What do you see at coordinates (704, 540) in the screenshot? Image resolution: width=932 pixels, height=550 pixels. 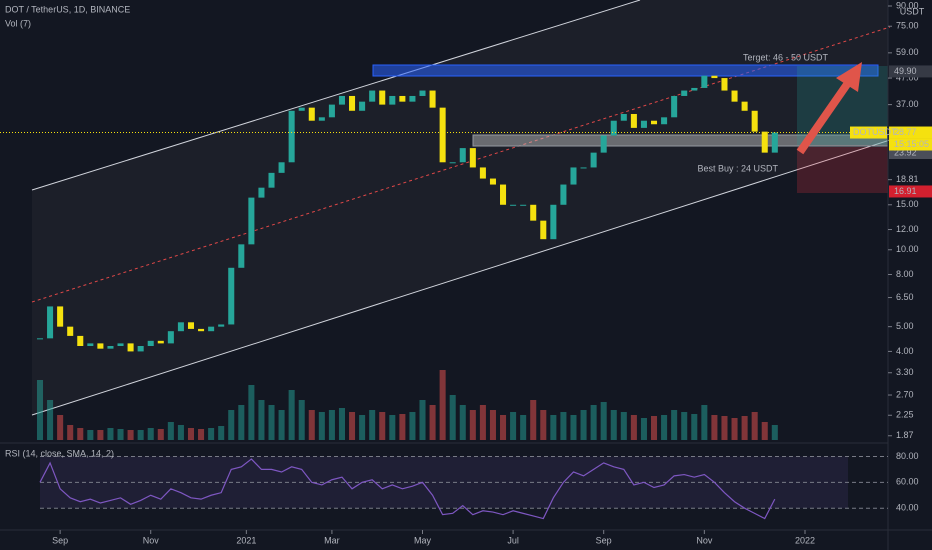 I see `x-tick-label: Nov` at bounding box center [704, 540].